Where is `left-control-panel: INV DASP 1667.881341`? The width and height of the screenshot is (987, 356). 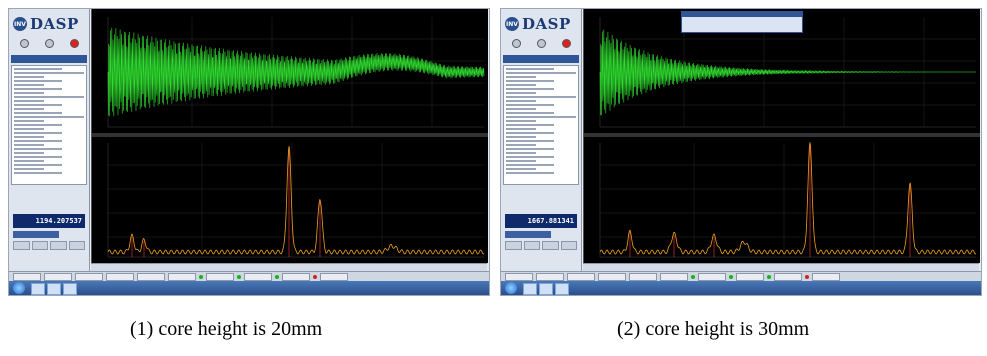 left-control-panel: INV DASP 1667.881341 is located at coordinates (541, 145).